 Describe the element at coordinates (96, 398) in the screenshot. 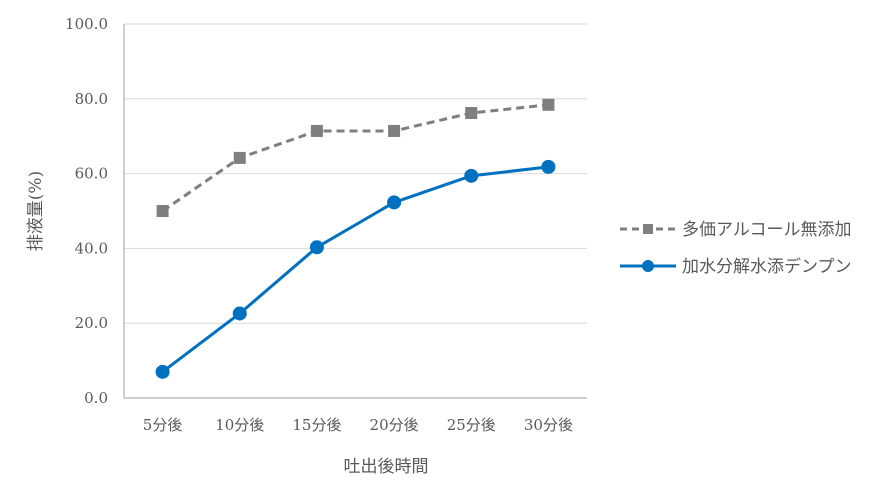

I see `y-tick-label: 0.0` at that location.